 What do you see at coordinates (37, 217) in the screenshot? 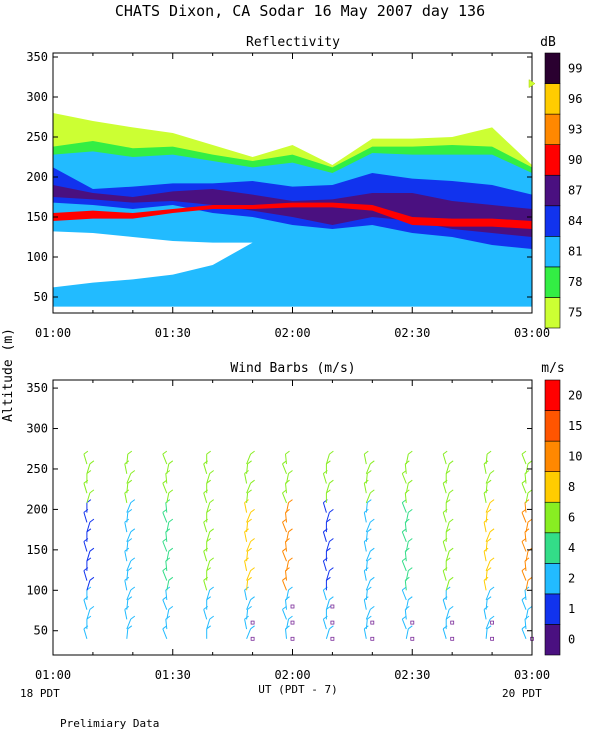
I see `refl-y-tick-label: 150` at bounding box center [37, 217].